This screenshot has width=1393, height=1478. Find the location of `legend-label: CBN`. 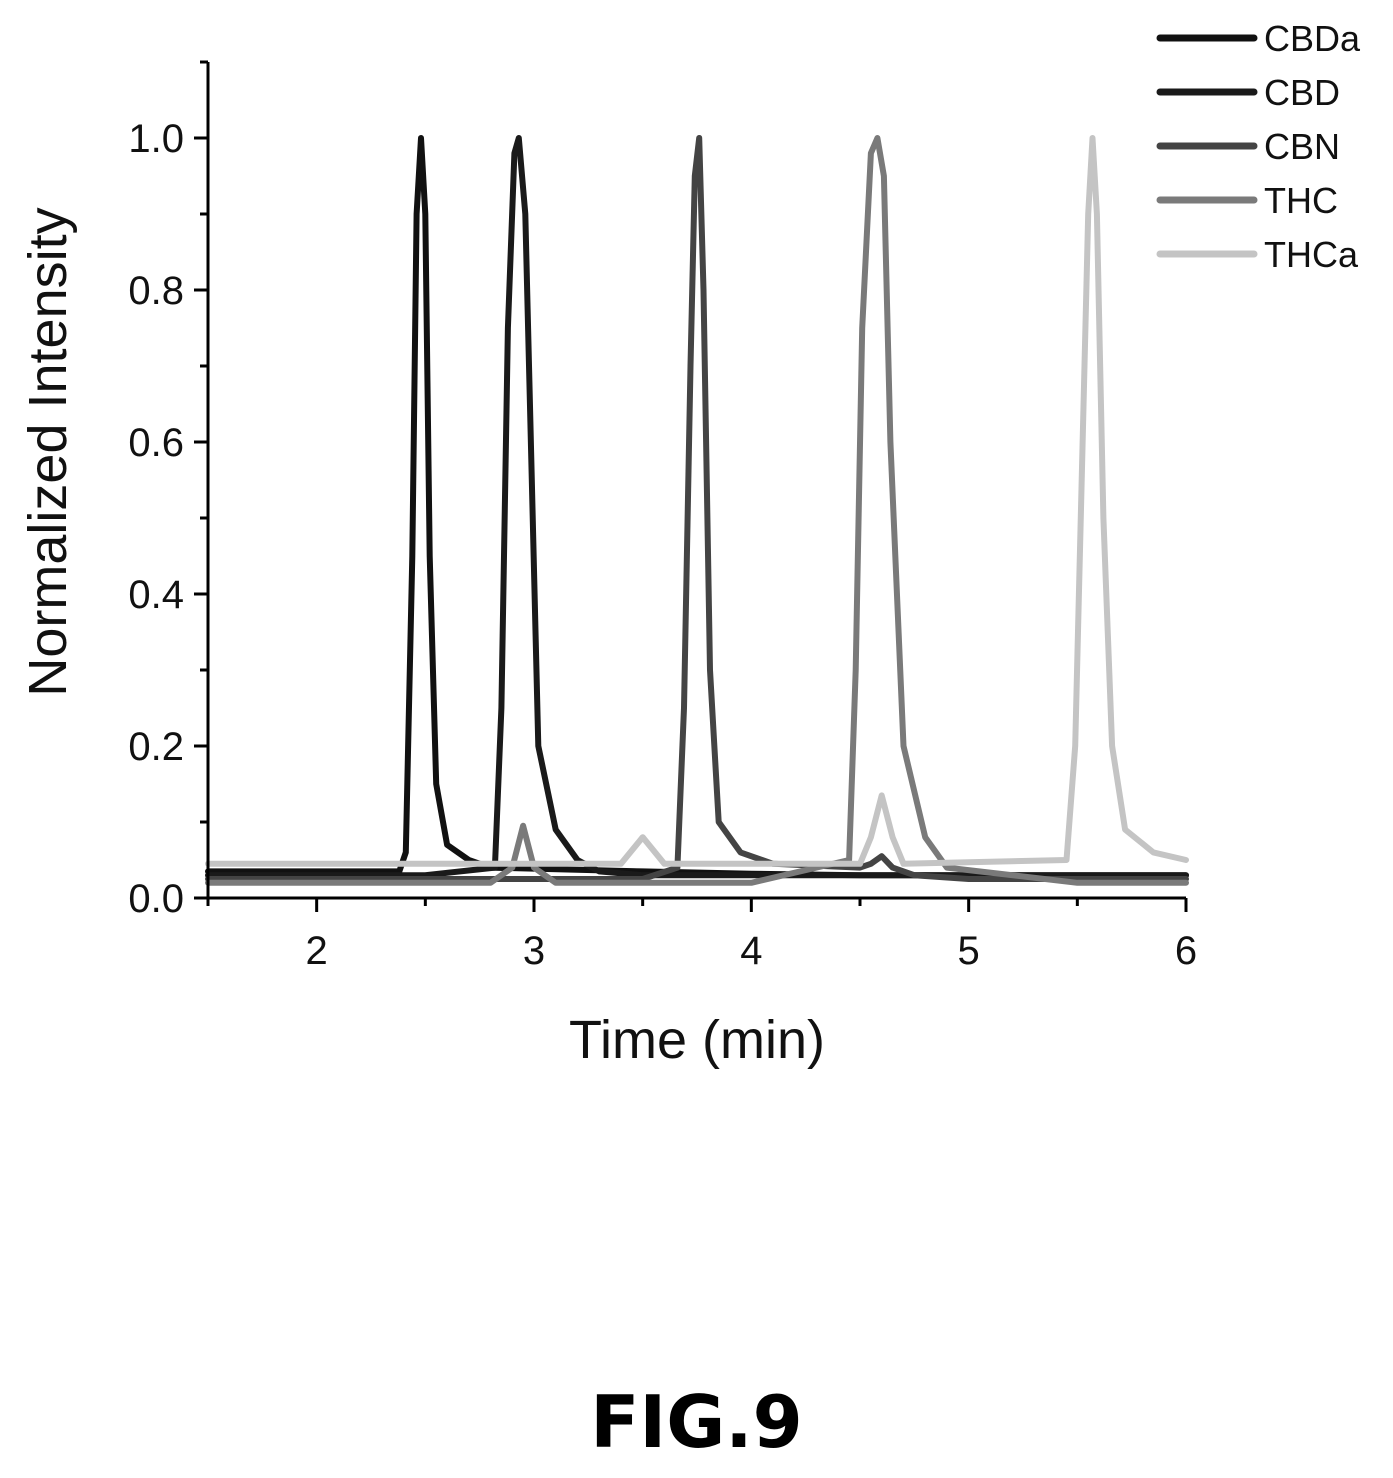

legend-label: CBN is located at coordinates (1302, 146).